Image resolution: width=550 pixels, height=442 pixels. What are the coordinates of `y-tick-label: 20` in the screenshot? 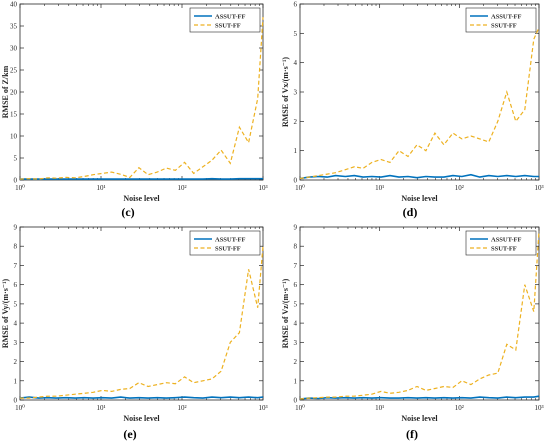 It's located at (14, 93).